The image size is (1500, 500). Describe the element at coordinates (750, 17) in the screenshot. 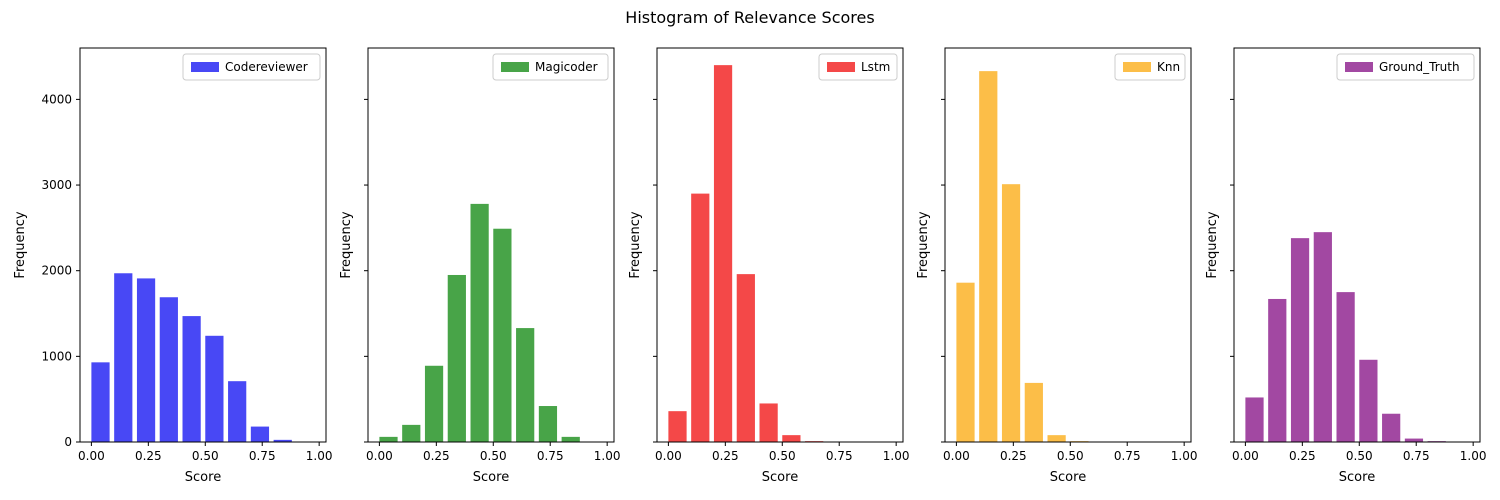

I see `figure-title: Histogram of Relevance Scores` at that location.